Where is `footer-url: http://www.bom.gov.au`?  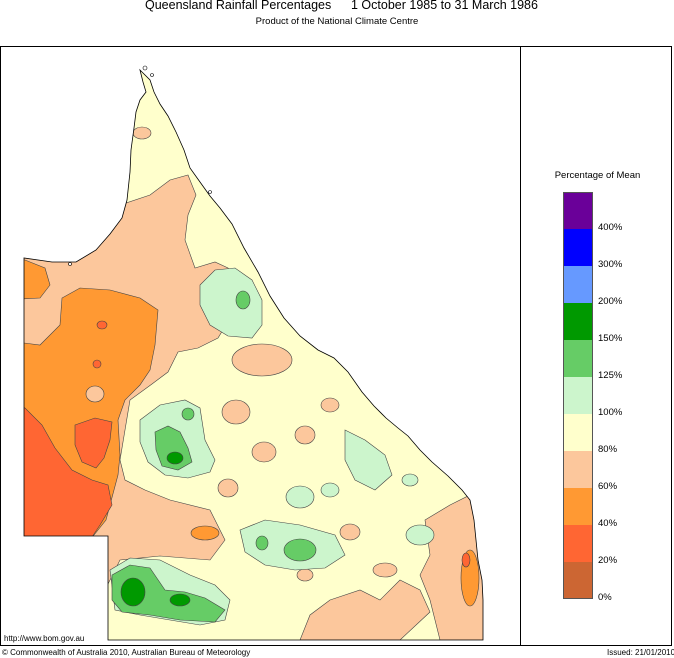 footer-url: http://www.bom.gov.au is located at coordinates (44, 638).